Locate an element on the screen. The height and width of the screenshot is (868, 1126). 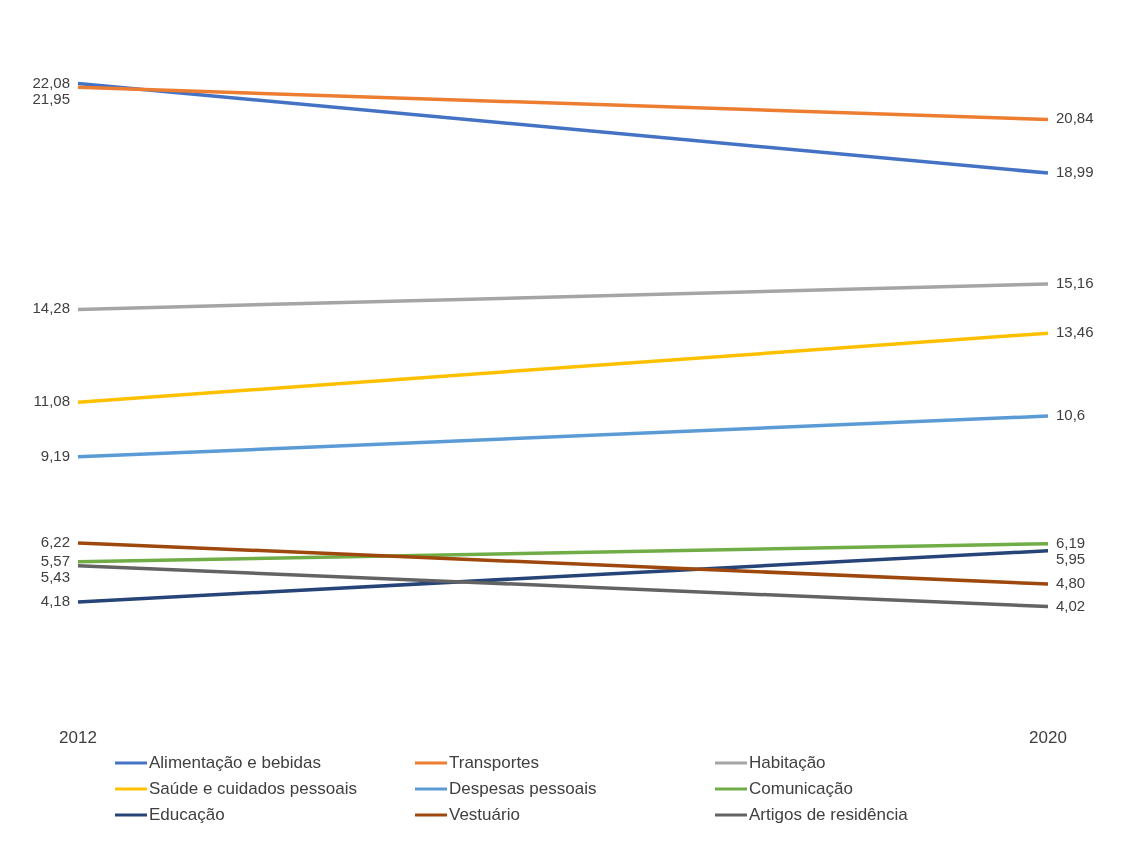
x-tick-label: 2020 is located at coordinates (1048, 738).